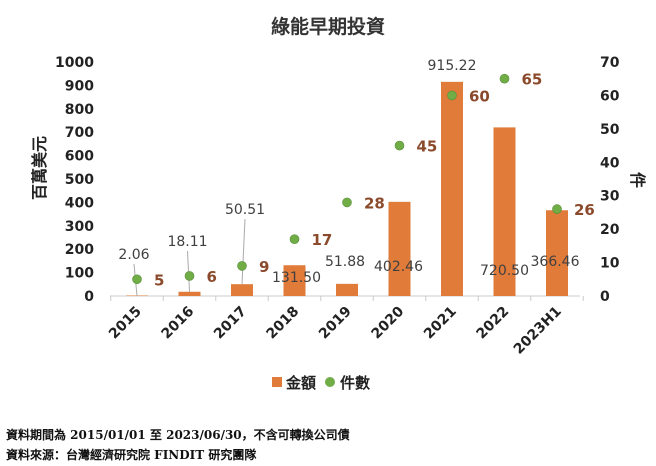 Image resolution: width=656 pixels, height=466 pixels. I want to click on amount-label-2017: 50.51, so click(245, 210).